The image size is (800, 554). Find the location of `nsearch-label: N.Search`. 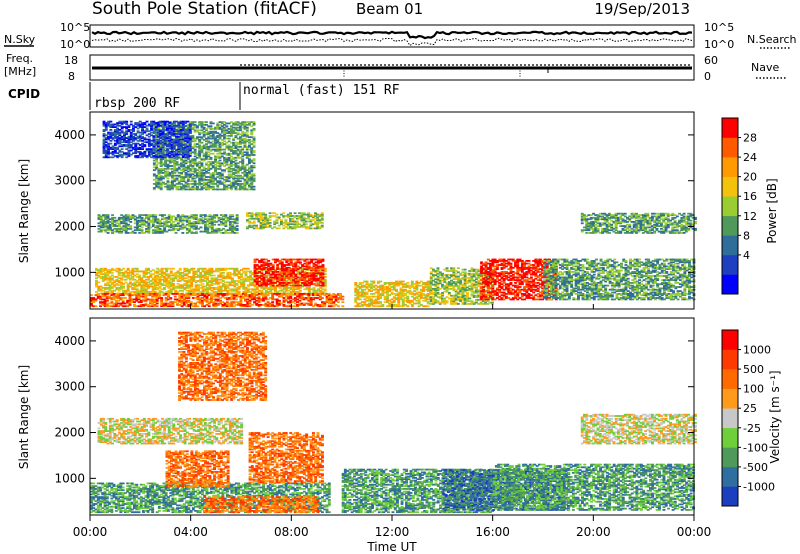

nsearch-label: N.Search is located at coordinates (772, 39).